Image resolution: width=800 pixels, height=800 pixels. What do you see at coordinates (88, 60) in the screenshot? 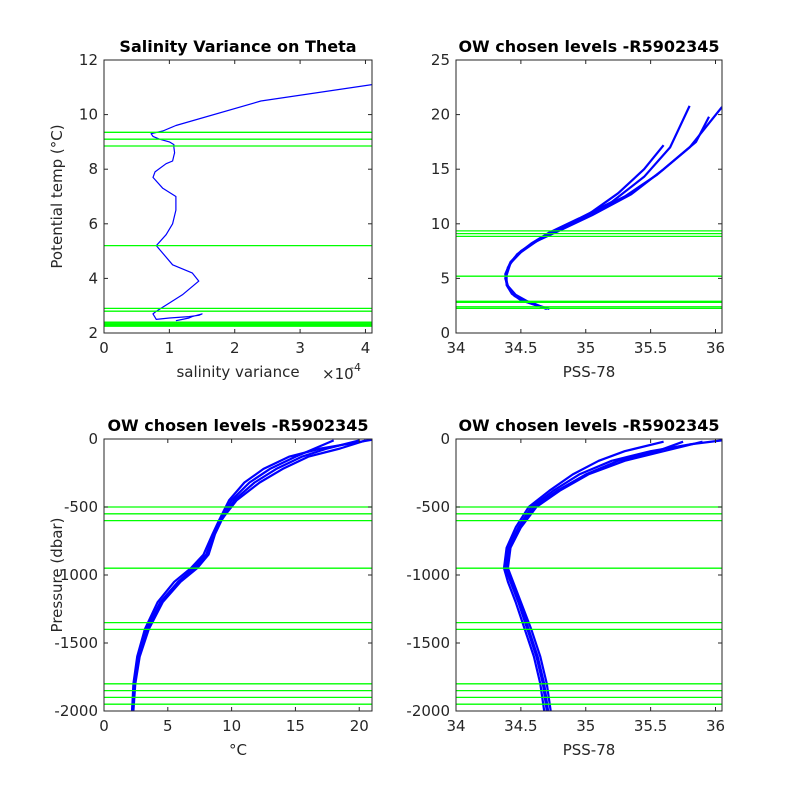
I see `y-tick-label: 12` at bounding box center [88, 60].